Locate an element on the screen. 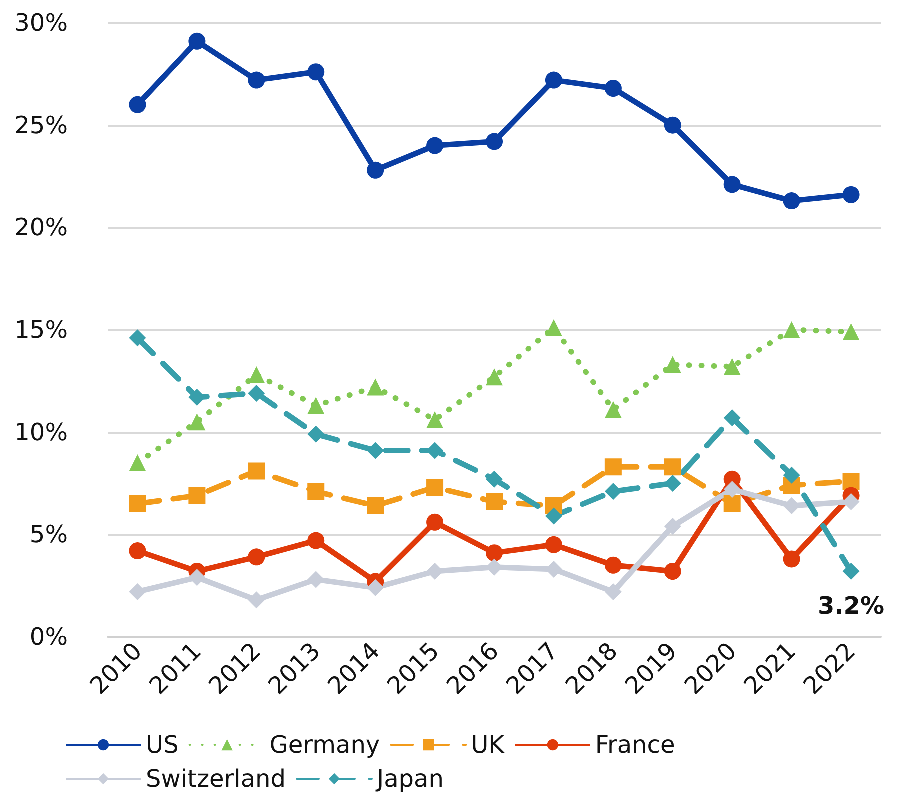  y-tick-label: 5% is located at coordinates (49, 534).